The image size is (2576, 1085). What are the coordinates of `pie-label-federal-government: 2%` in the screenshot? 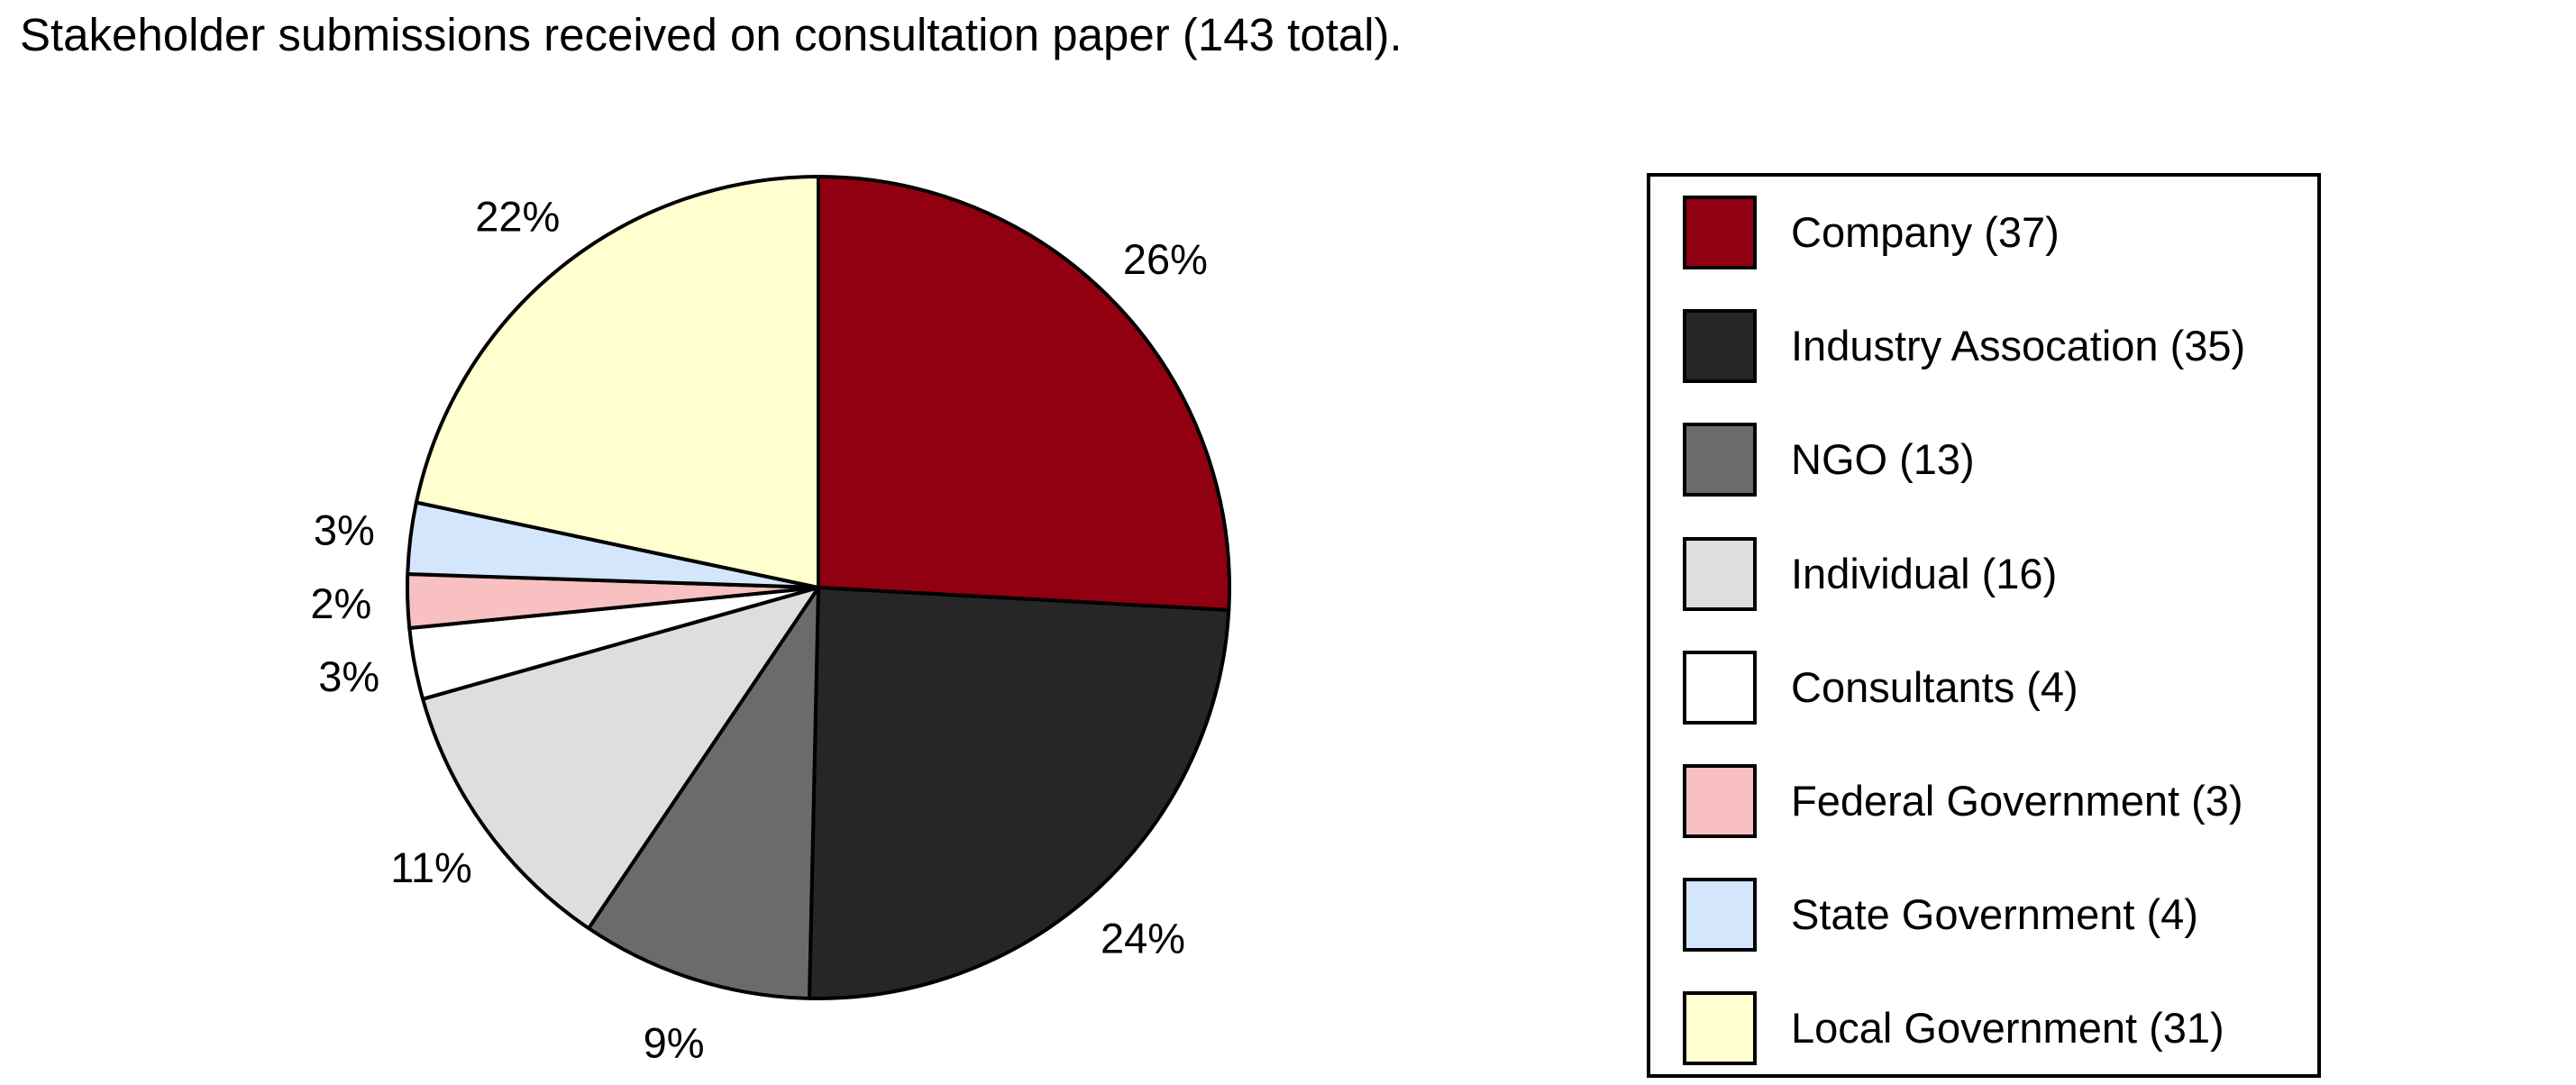 It's located at (340, 603).